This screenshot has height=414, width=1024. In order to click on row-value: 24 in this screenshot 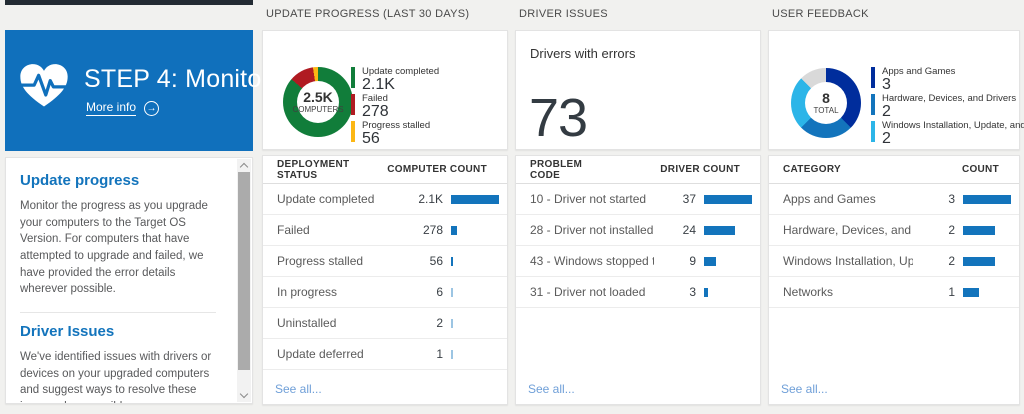, I will do `click(689, 230)`.